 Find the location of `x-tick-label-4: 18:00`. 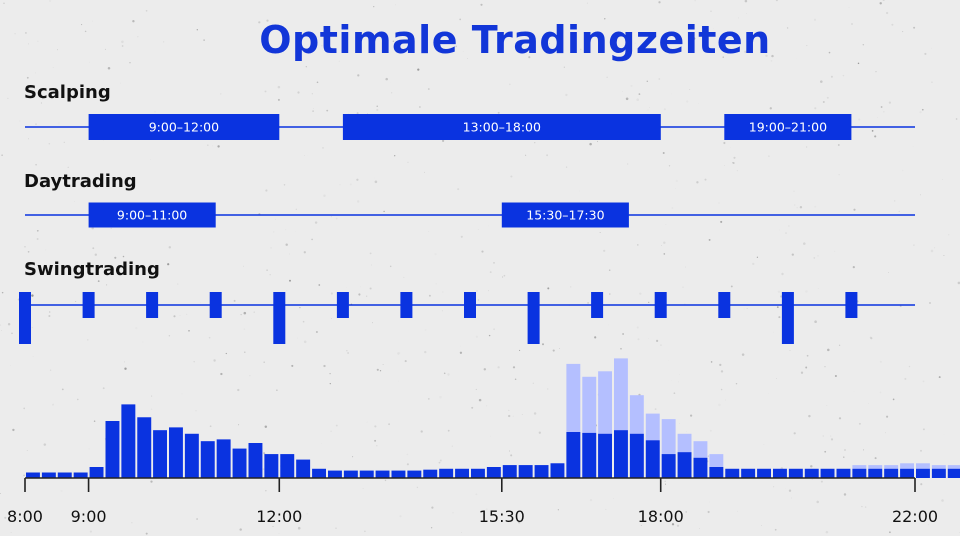

x-tick-label-4: 18:00 is located at coordinates (661, 516).